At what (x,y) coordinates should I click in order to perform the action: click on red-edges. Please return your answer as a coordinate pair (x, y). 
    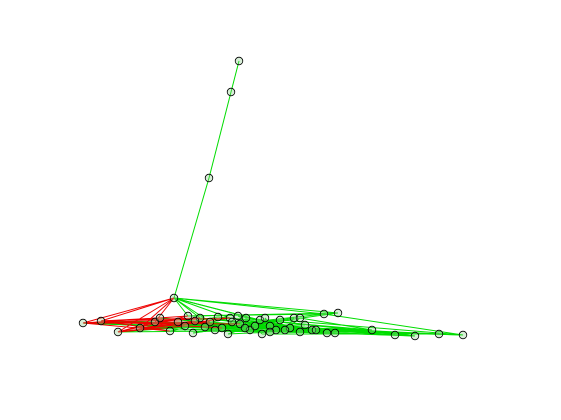
    Looking at the image, I should click on (161, 315).